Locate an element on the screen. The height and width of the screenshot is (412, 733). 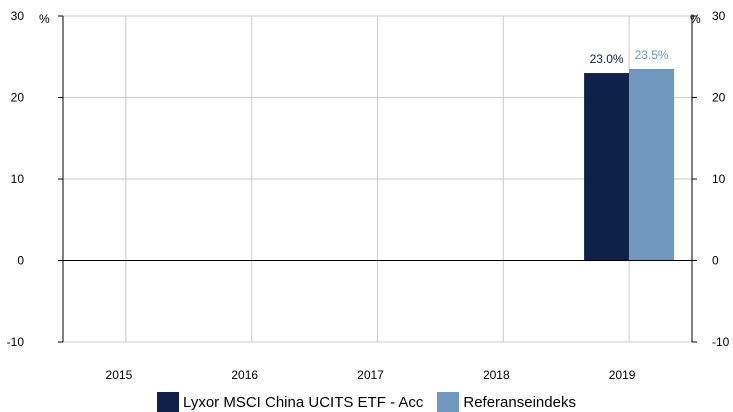
legend-label-fund: Lyxor MSCI China UCITS ETF - Acc is located at coordinates (303, 402).